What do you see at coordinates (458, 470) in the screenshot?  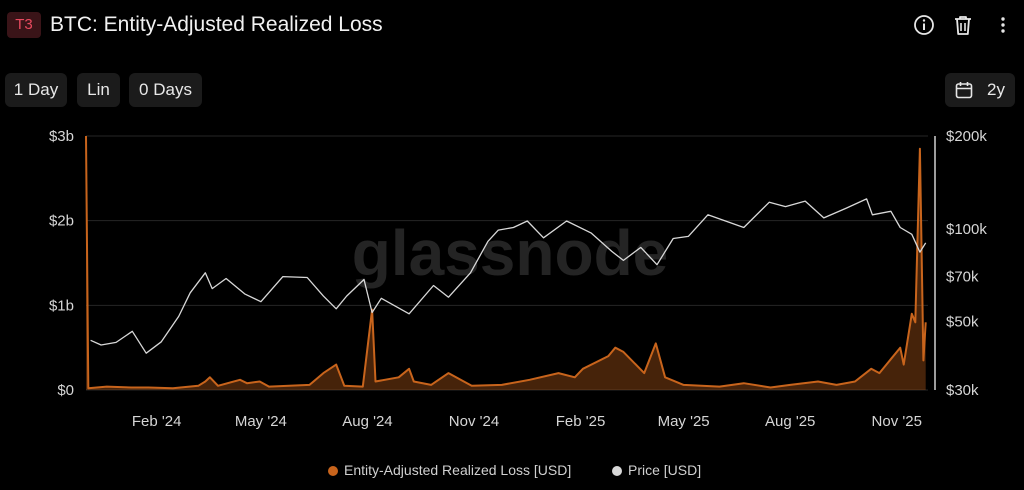 I see `legend-label-loss: Entity-Adjusted Realized Loss [USD]` at bounding box center [458, 470].